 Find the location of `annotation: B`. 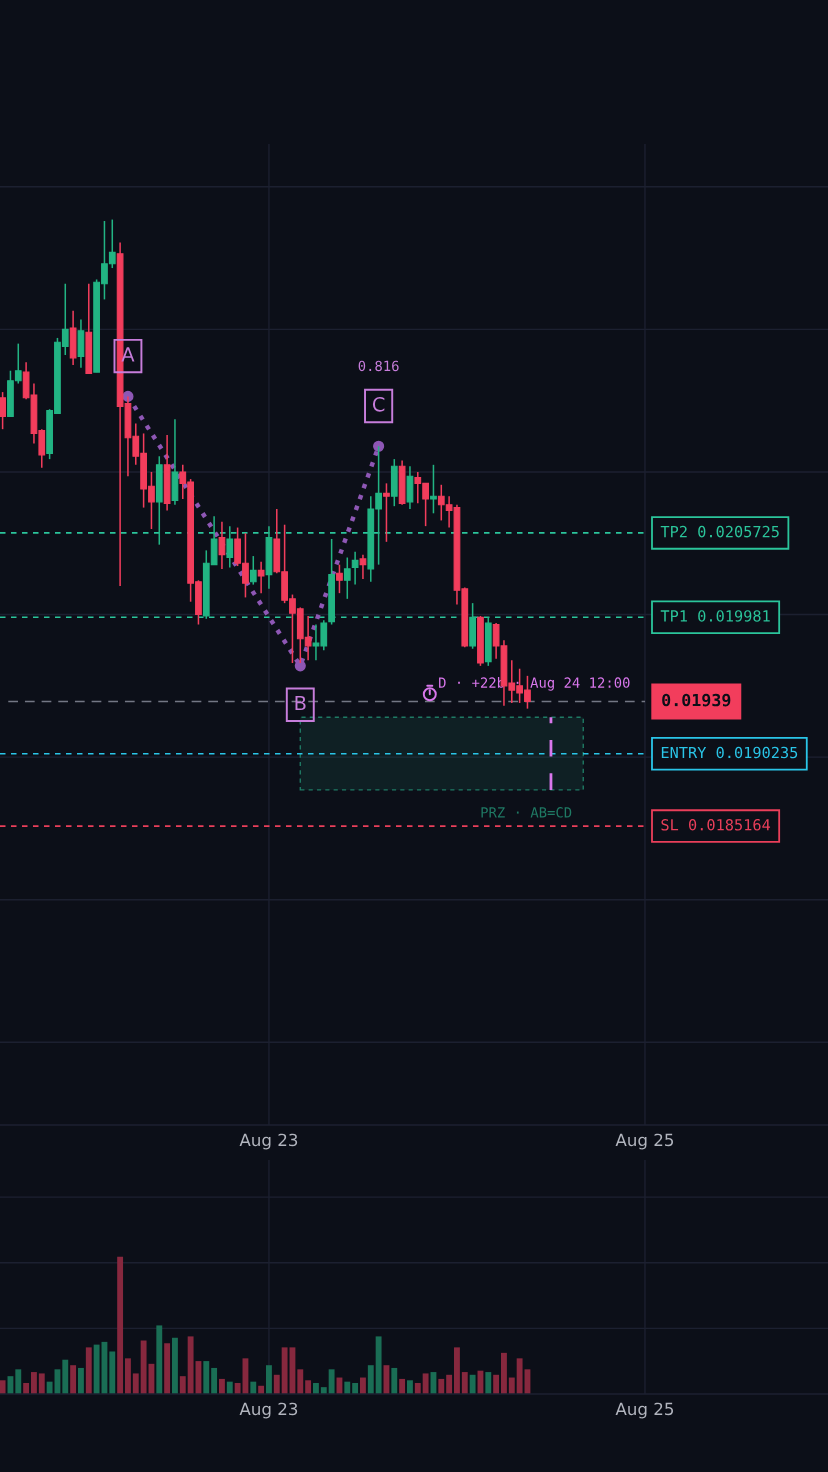

annotation: B is located at coordinates (300, 703).